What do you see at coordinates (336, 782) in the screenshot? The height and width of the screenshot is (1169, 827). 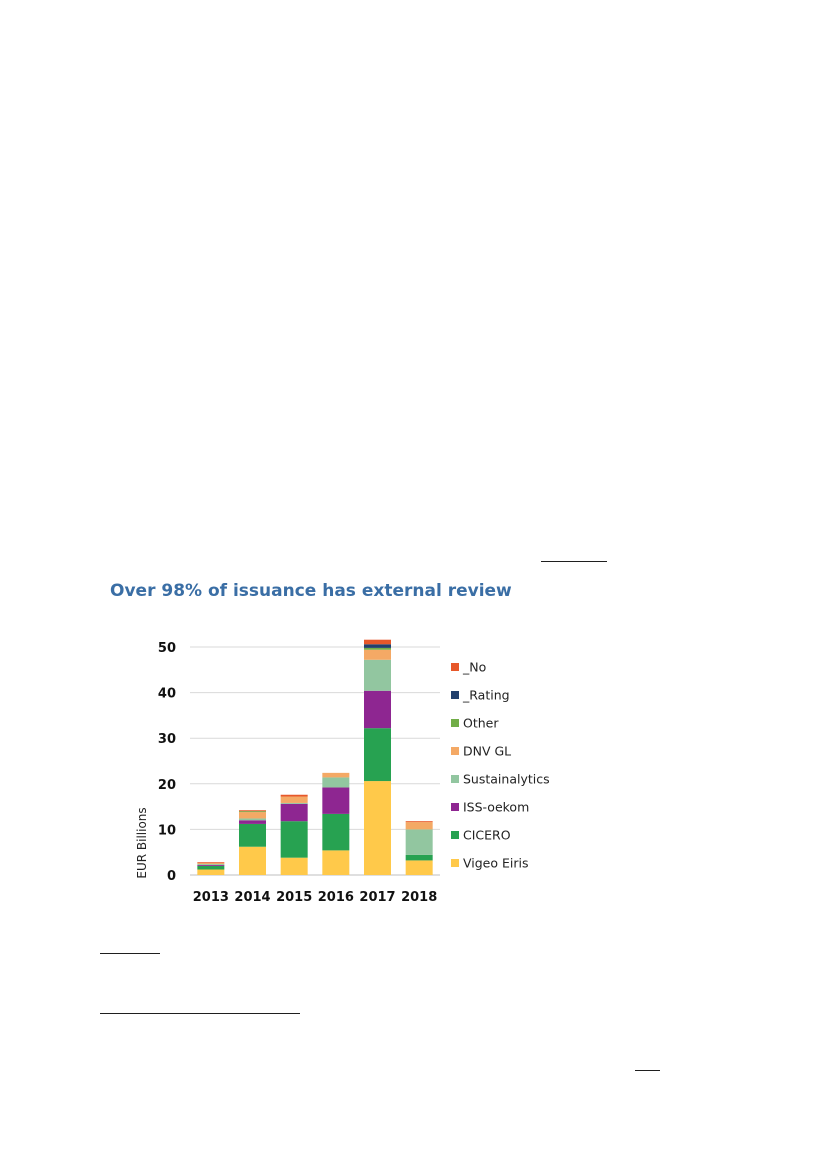 I see `bar-sustainalytics-2016` at bounding box center [336, 782].